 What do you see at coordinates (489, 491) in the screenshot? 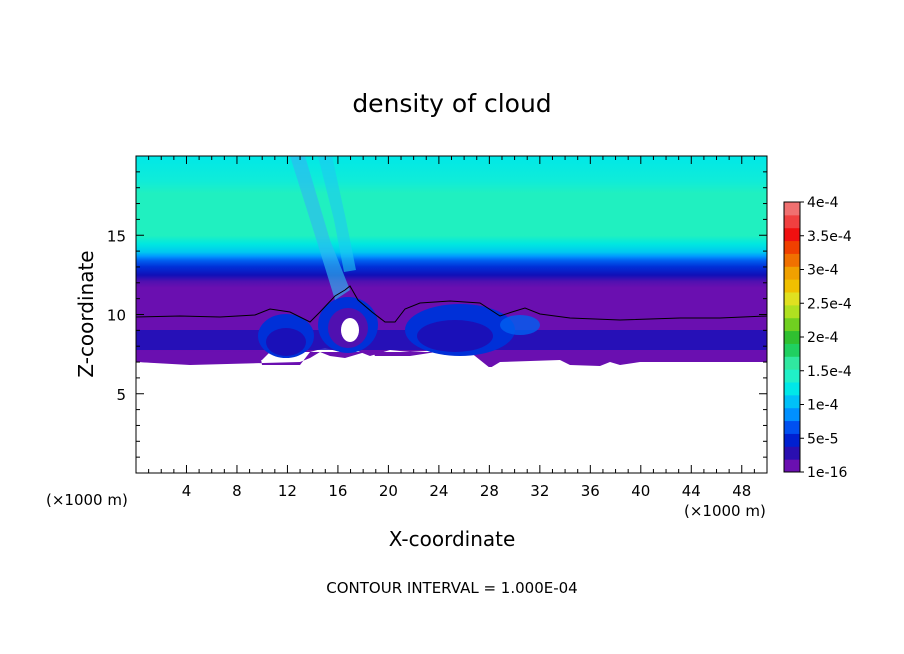
I see `x-tick-label: 28` at bounding box center [489, 491].